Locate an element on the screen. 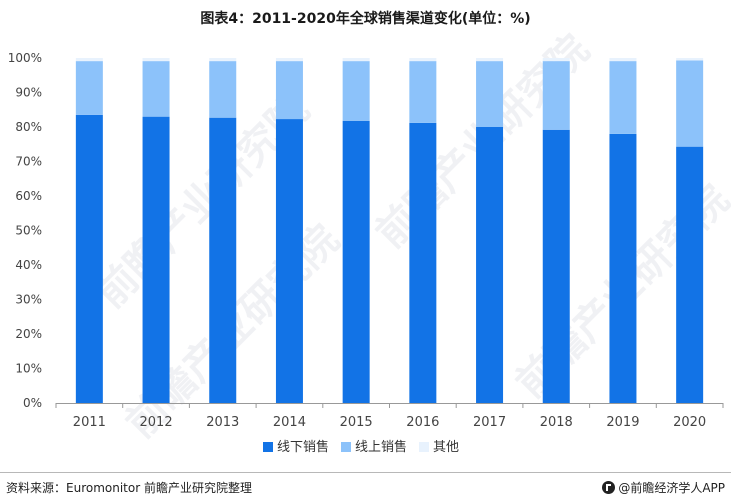  bar-2015-线下销售 is located at coordinates (356, 261).